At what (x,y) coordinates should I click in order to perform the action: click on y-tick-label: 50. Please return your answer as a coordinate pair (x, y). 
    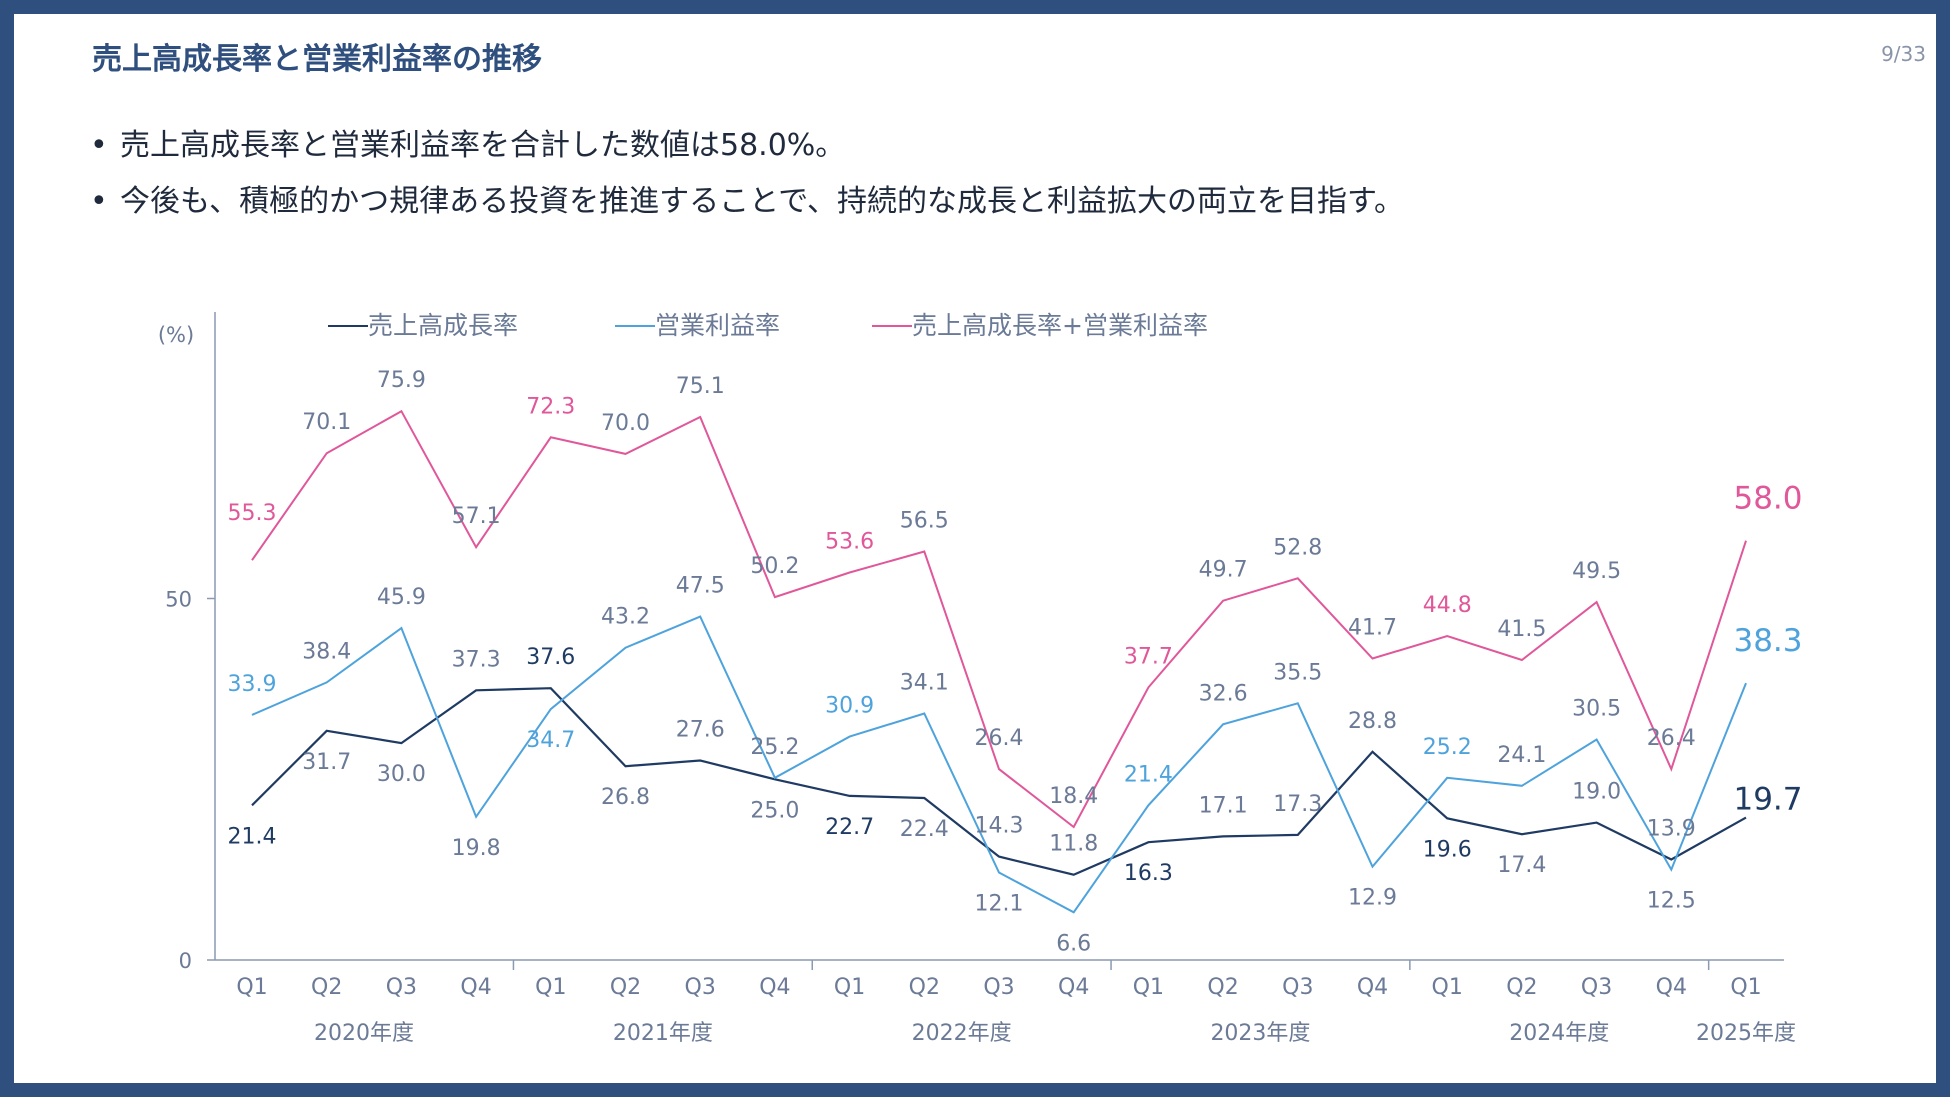
    Looking at the image, I should click on (178, 600).